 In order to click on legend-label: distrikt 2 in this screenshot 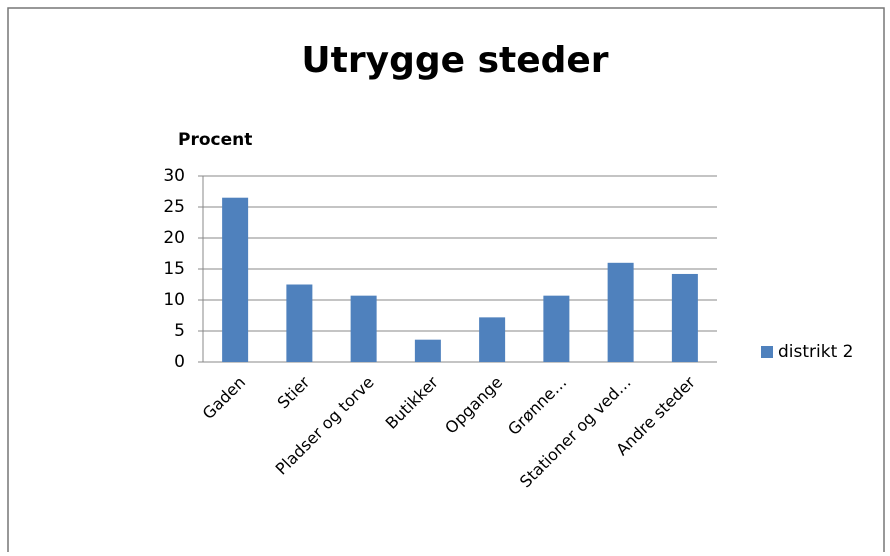, I will do `click(815, 352)`.